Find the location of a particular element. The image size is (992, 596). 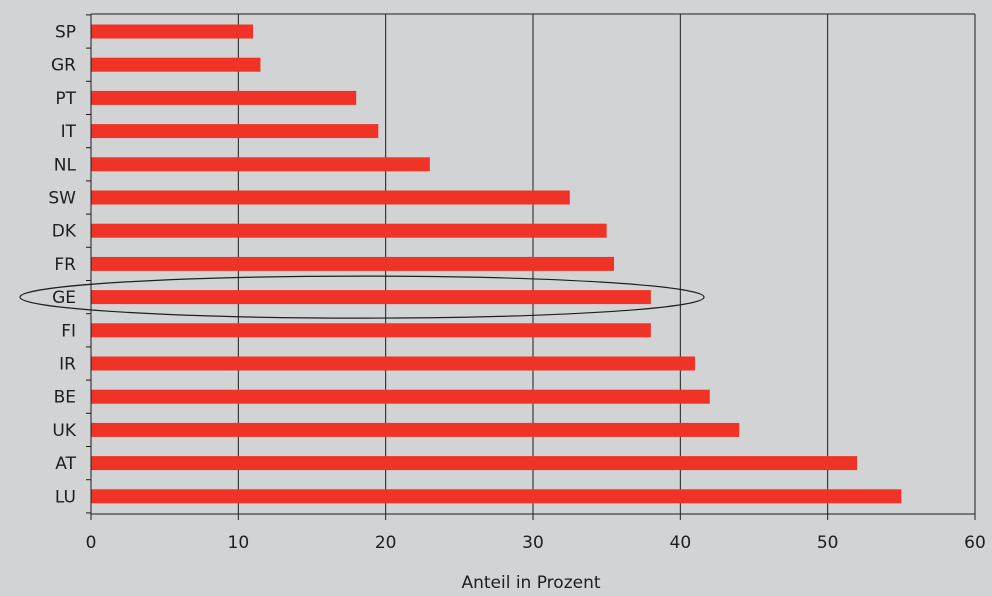

category-label-nl: NL is located at coordinates (65, 165).